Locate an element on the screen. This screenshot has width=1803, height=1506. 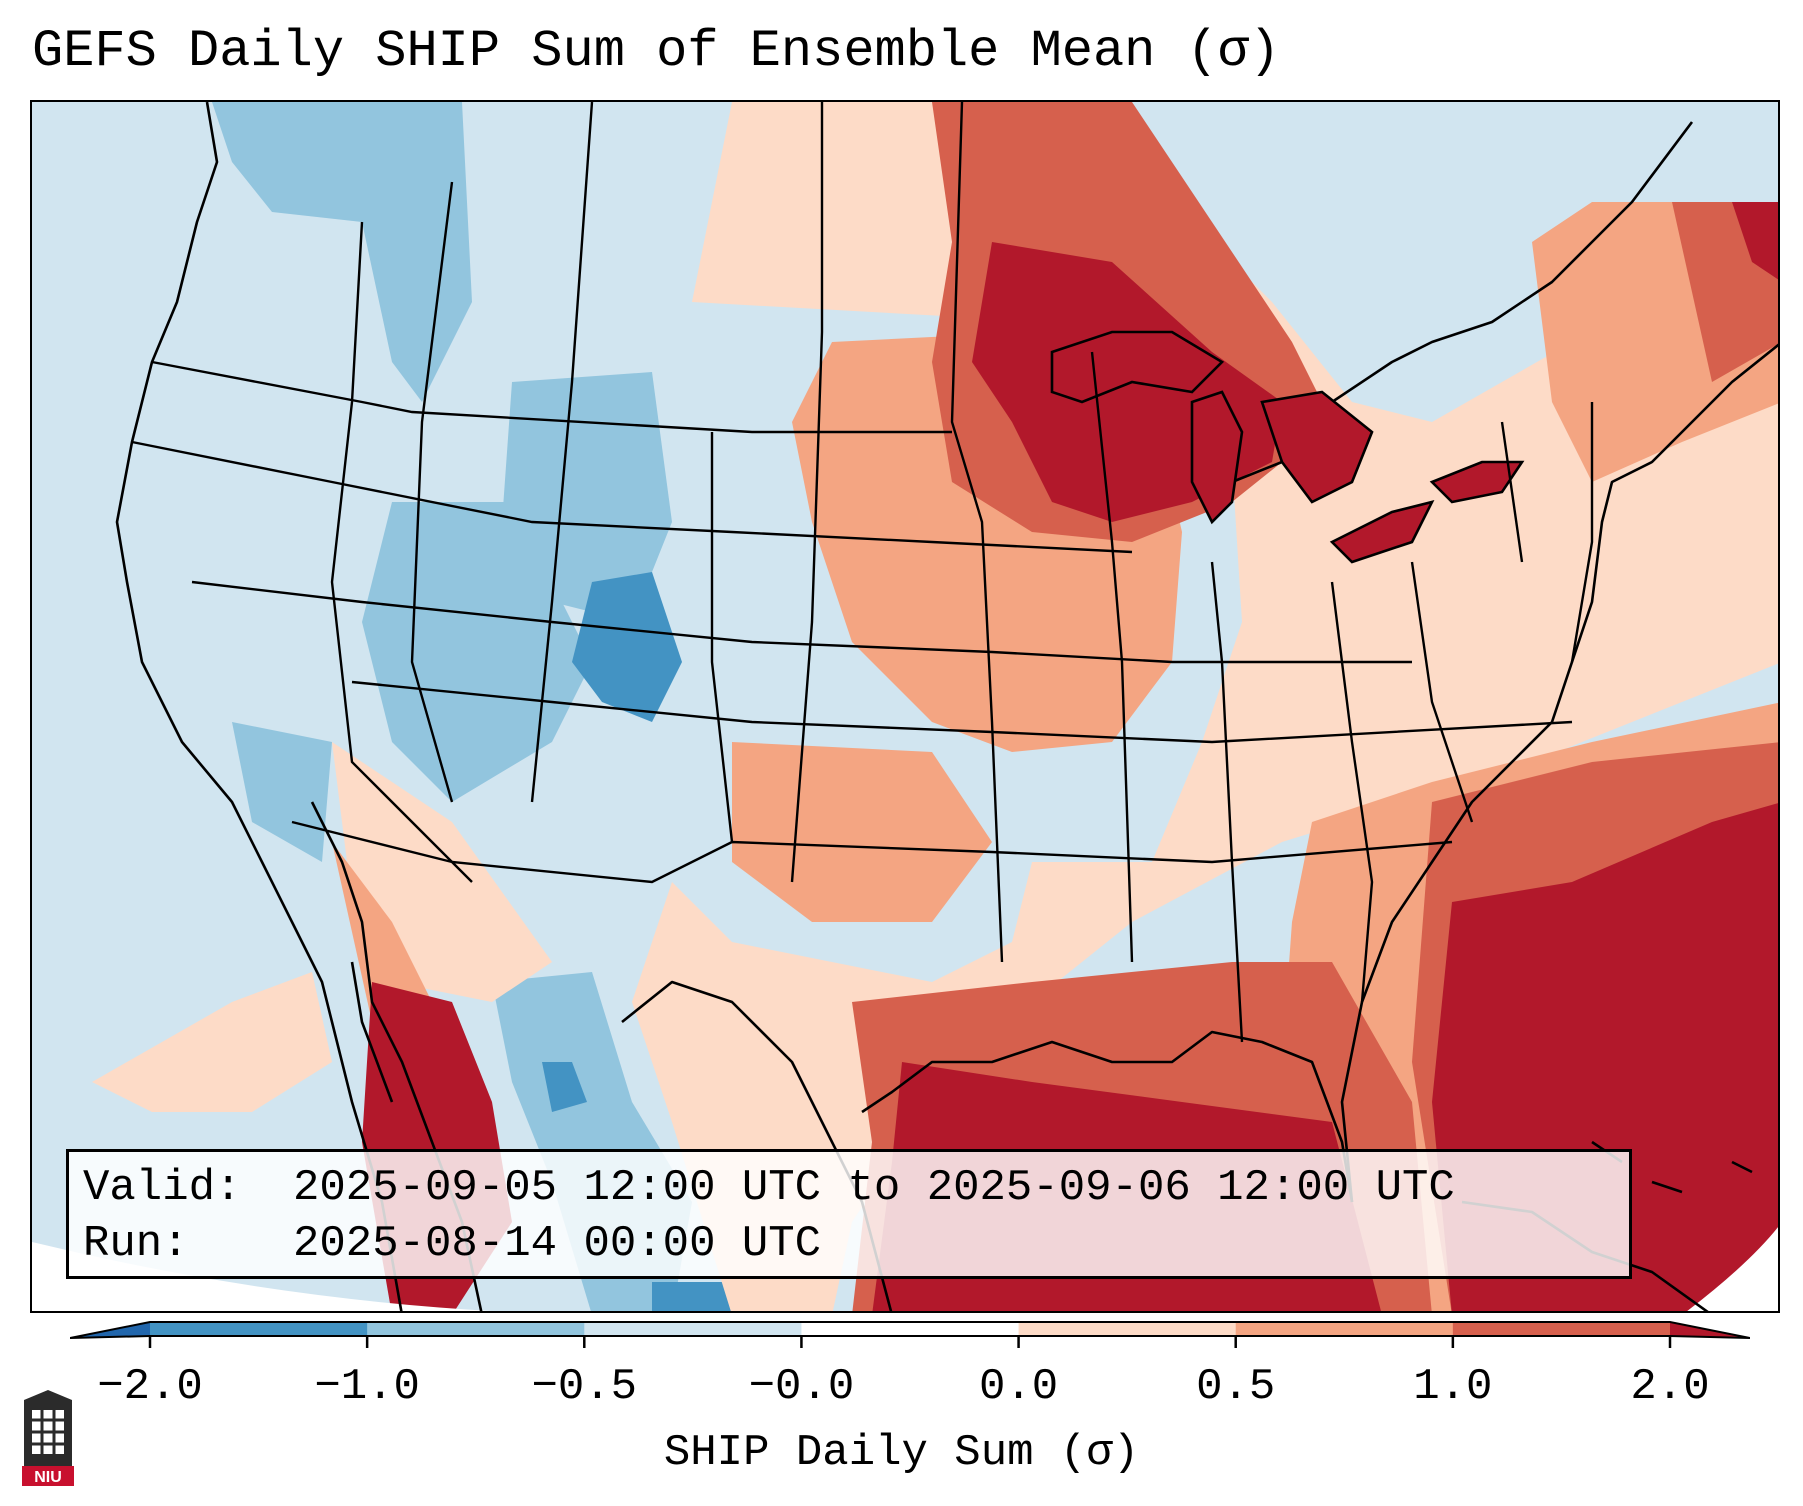
colorbar-bins is located at coordinates (910, 1329).